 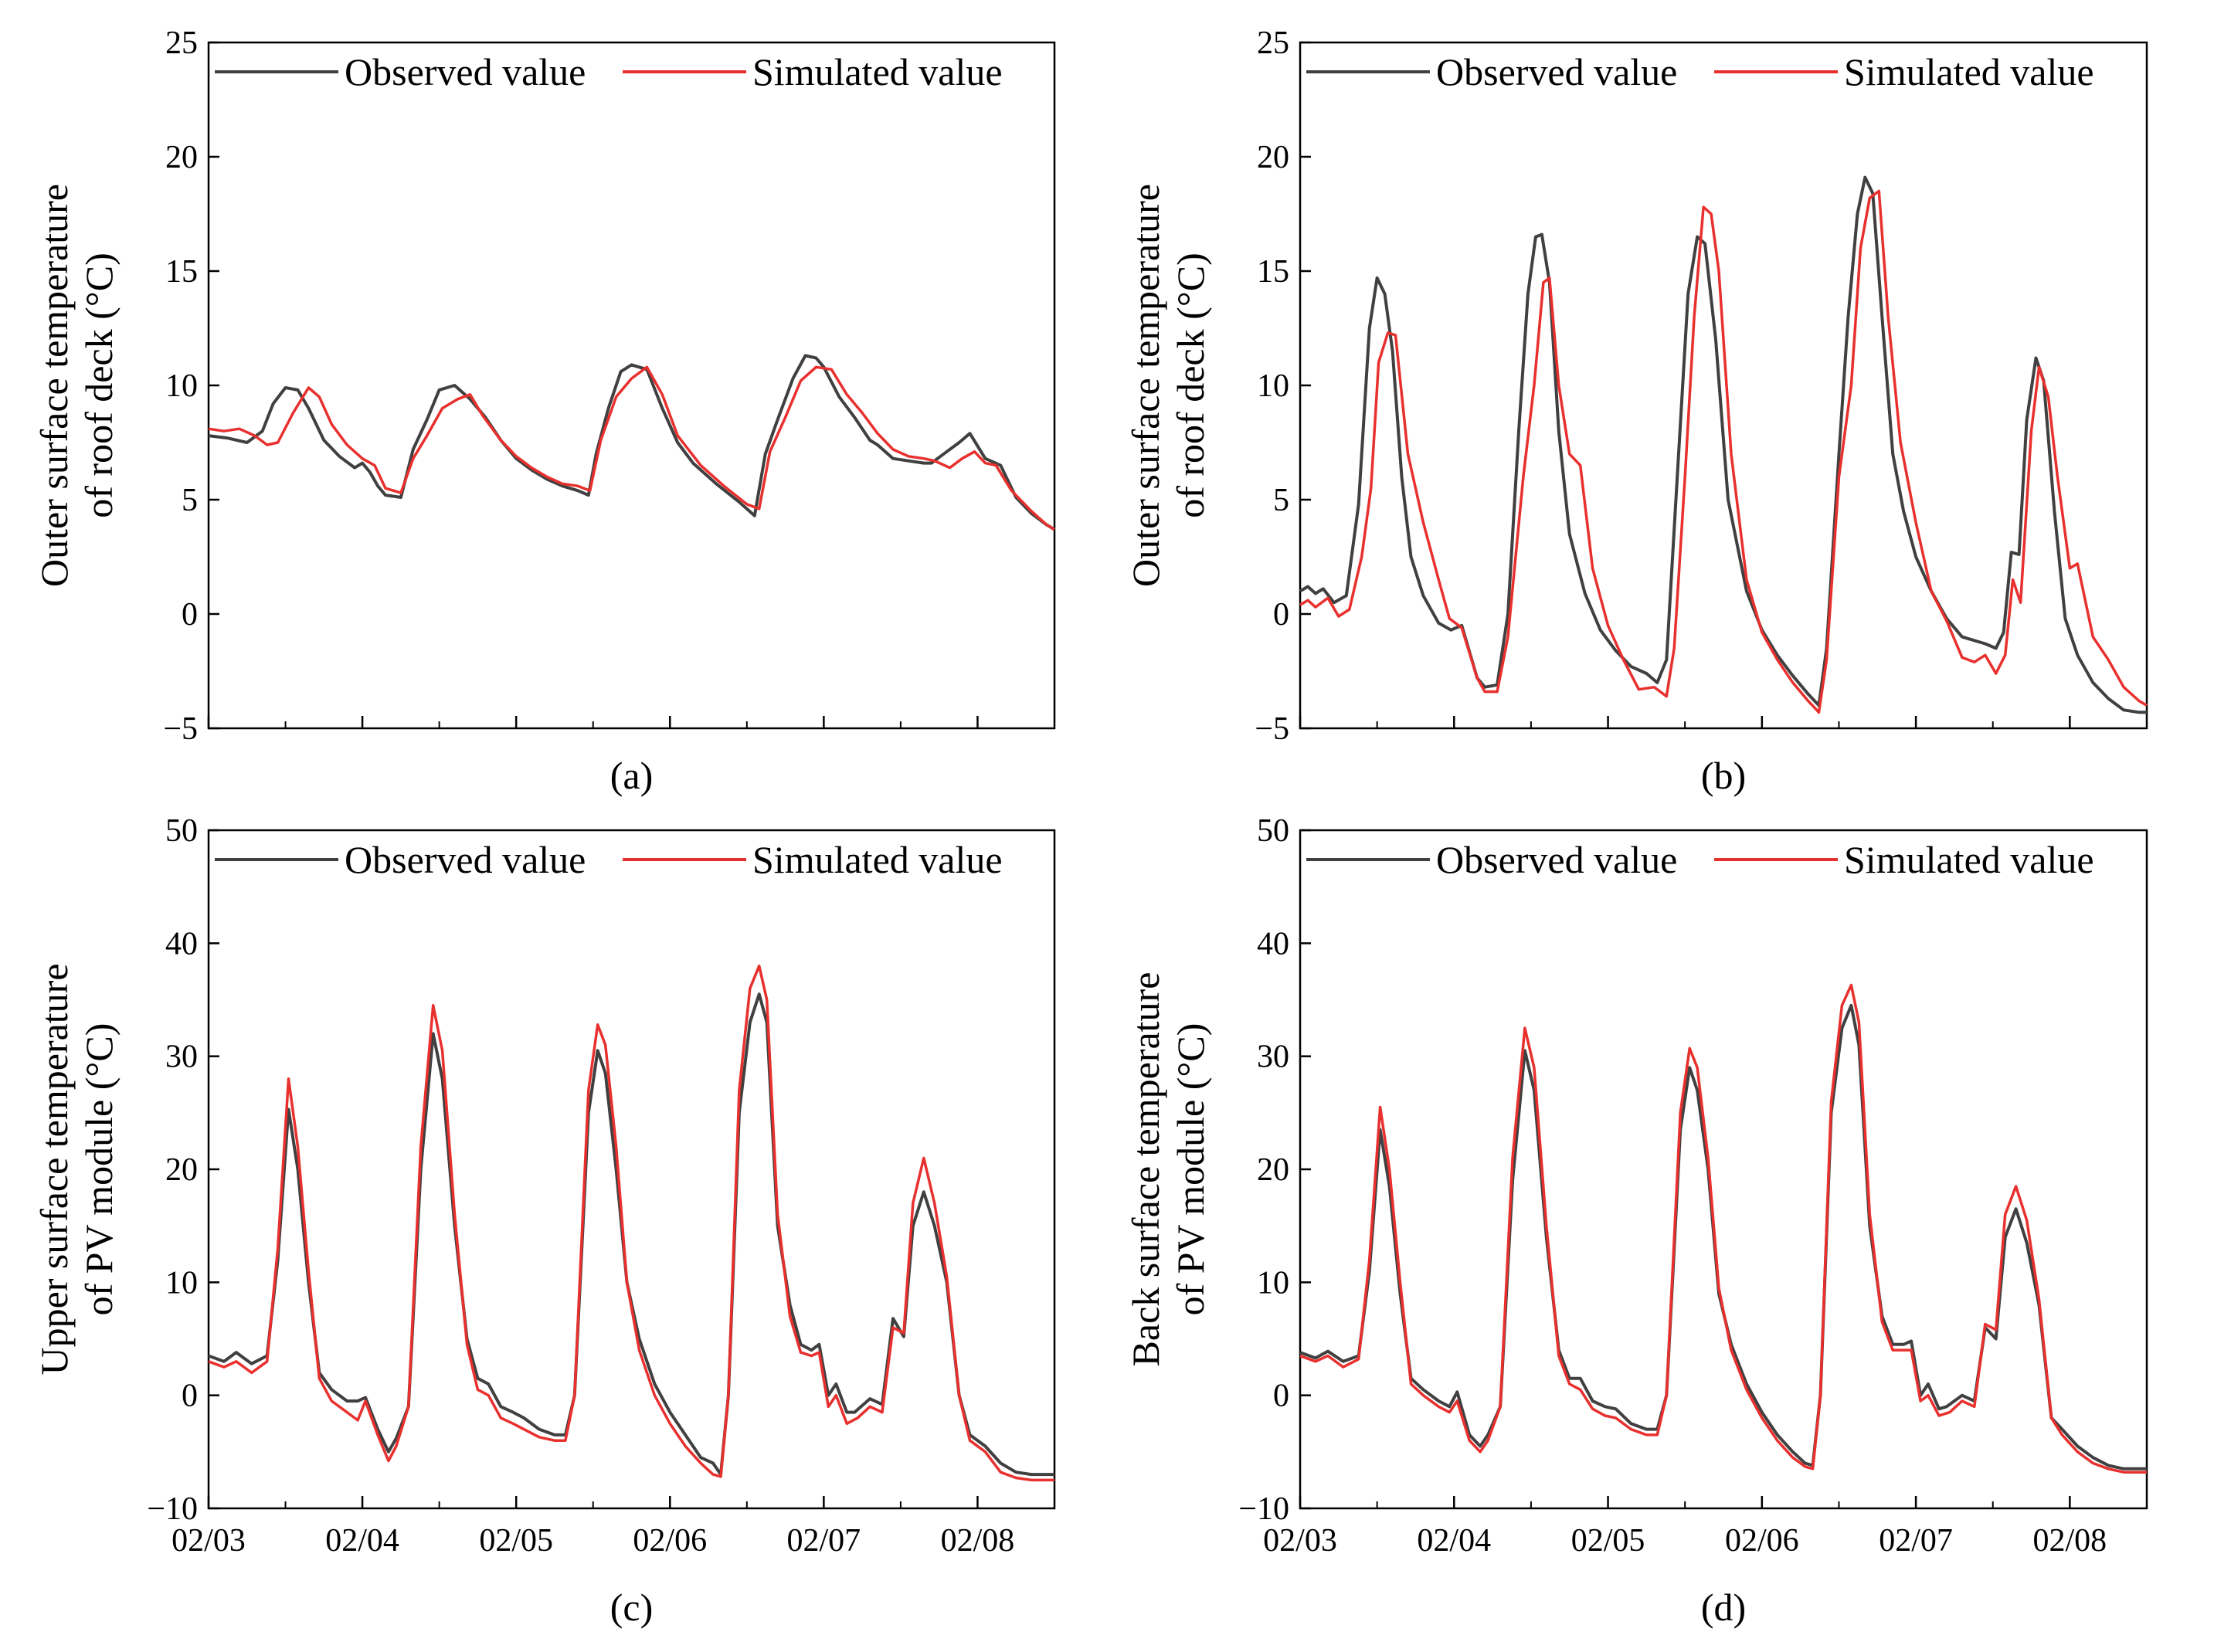 I want to click on panel-label: (c), so click(x=632, y=1607).